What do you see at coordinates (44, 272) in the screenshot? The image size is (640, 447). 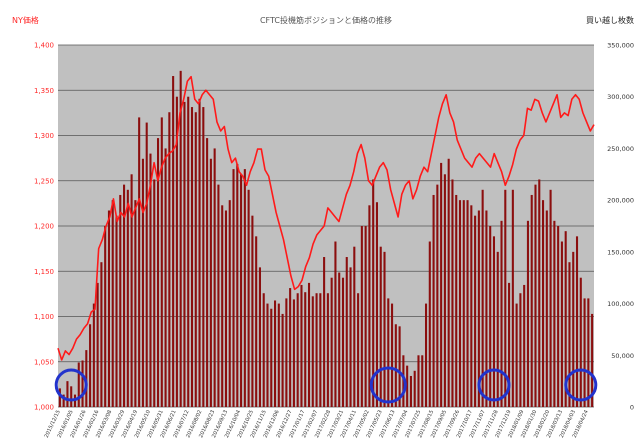 I see `left-tick-label: 1,150` at bounding box center [44, 272].